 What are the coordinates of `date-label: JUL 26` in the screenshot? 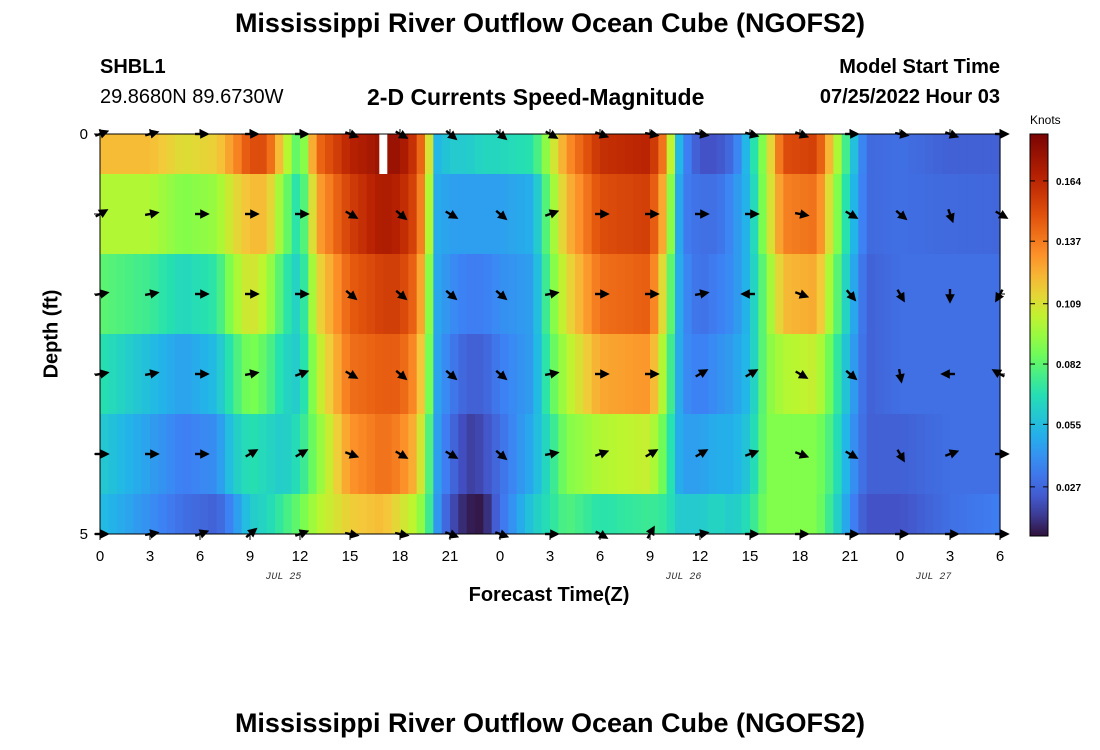 It's located at (683, 577).